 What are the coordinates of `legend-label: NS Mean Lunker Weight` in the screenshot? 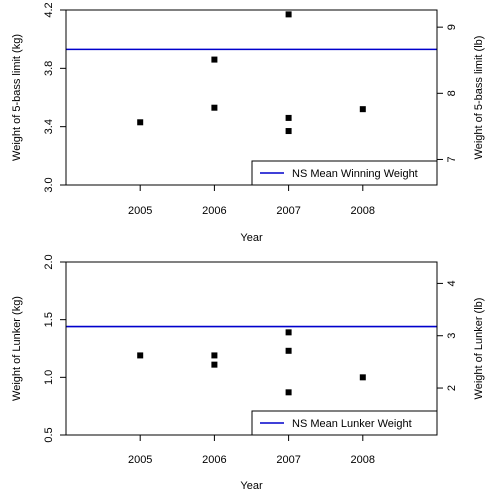 It's located at (352, 424).